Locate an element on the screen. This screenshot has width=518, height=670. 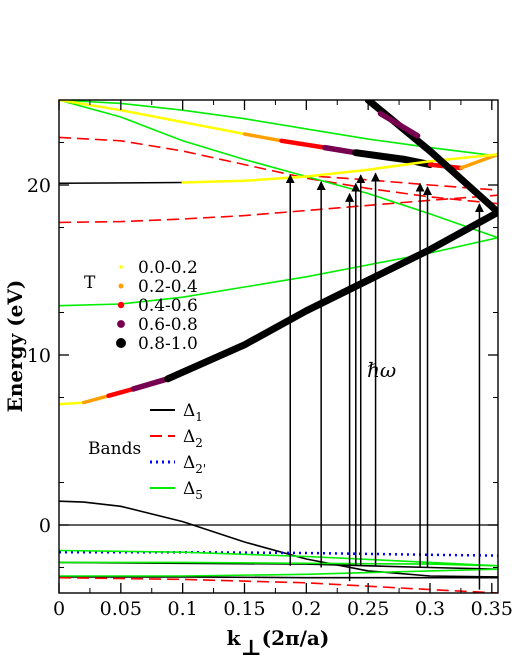
legend-t-label-0: 0.0-0.2 is located at coordinates (168, 268).